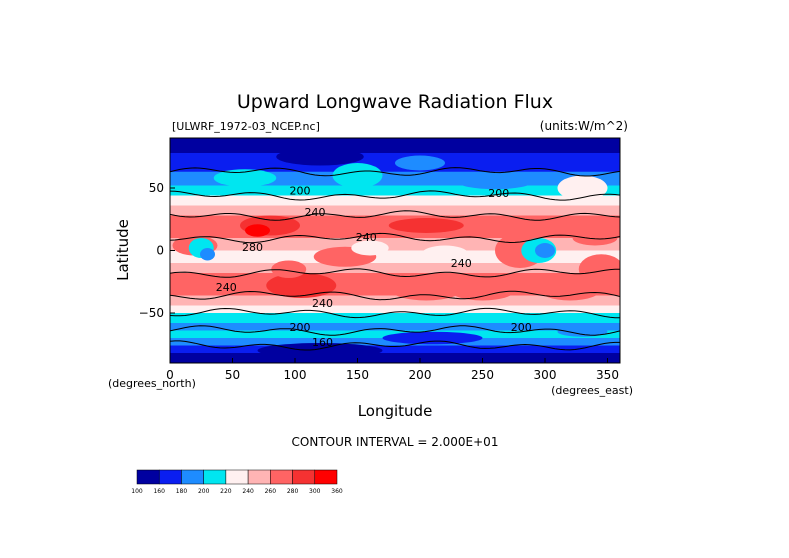 The height and width of the screenshot is (558, 789). Describe the element at coordinates (357, 375) in the screenshot. I see `x-tick-label: 150` at that location.